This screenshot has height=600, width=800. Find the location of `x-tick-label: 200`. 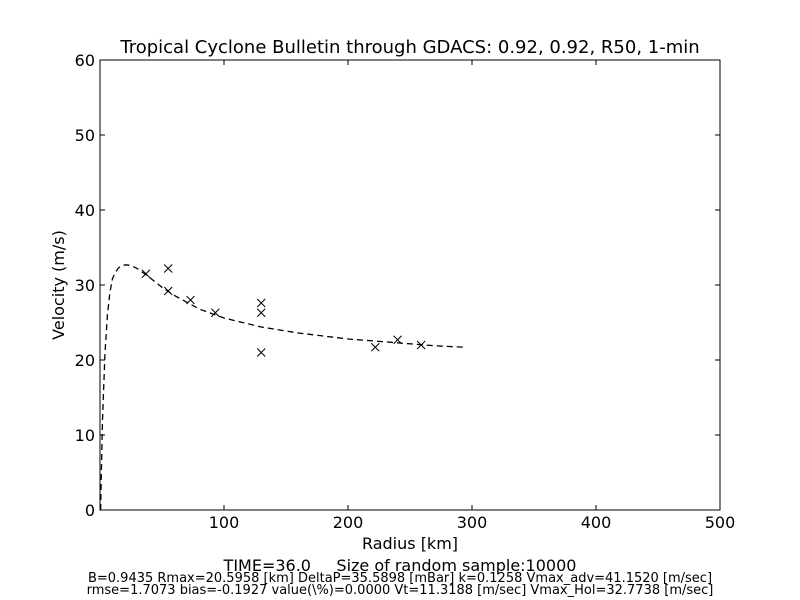

x-tick-label: 200 is located at coordinates (348, 522).